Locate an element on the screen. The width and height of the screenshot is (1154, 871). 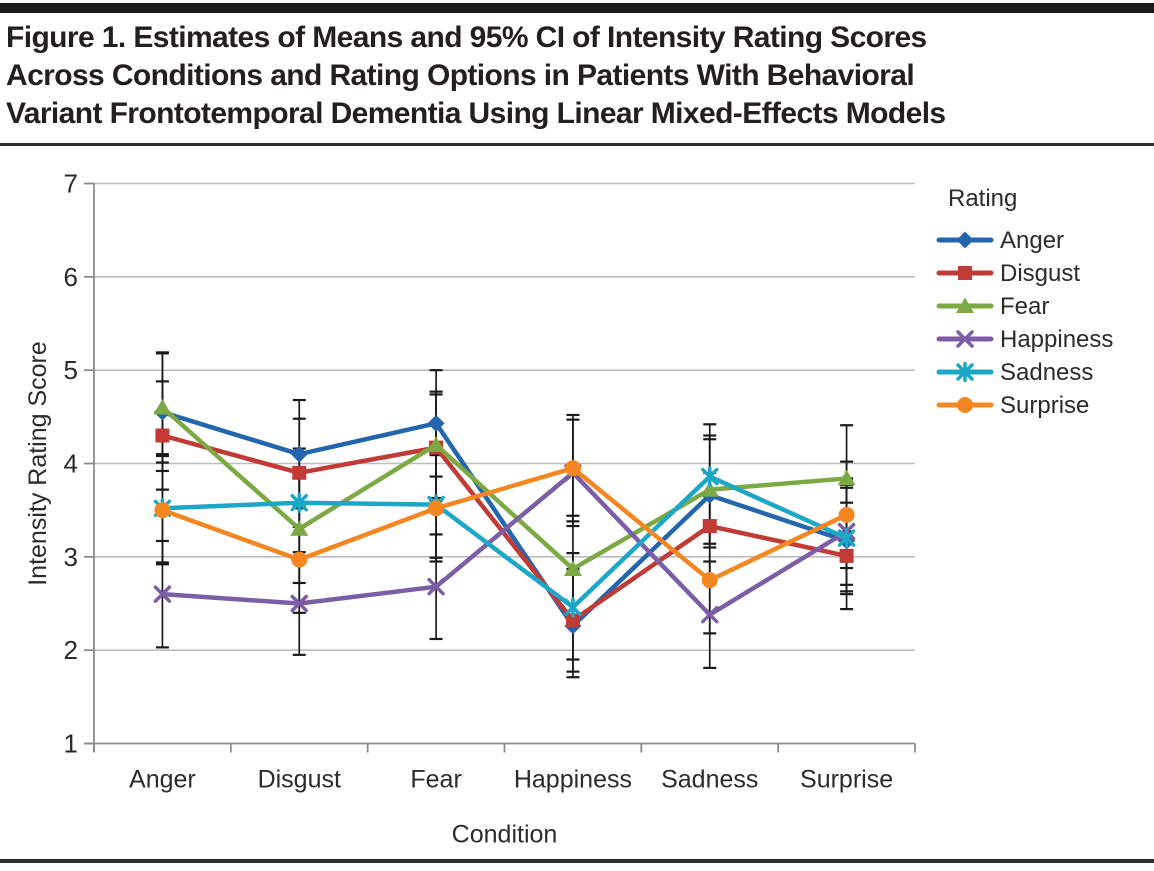
series-line-sadness is located at coordinates (504, 542).